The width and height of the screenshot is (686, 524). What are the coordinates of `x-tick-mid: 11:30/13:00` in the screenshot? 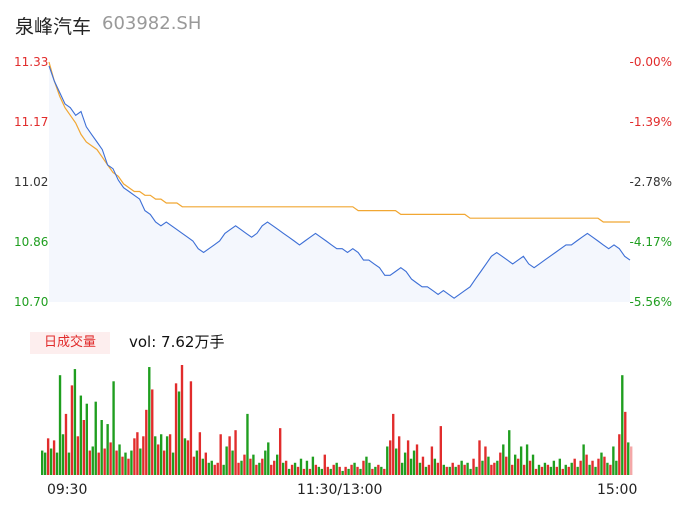 It's located at (340, 490).